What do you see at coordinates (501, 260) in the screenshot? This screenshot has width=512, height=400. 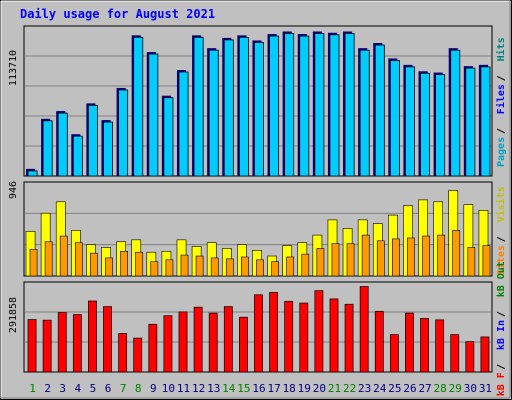 I see `legend-label: Sites` at bounding box center [501, 260].